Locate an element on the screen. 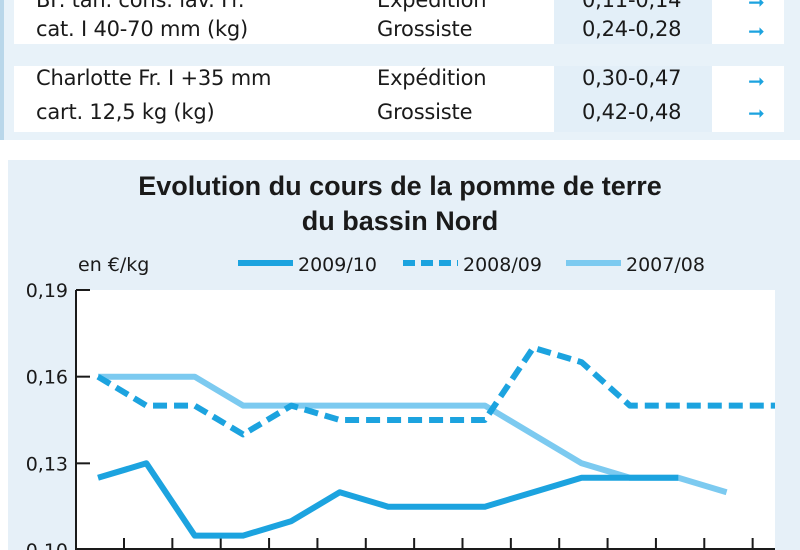  chart-legend: 2009/10 2008/09 2007/08 is located at coordinates (471, 265).